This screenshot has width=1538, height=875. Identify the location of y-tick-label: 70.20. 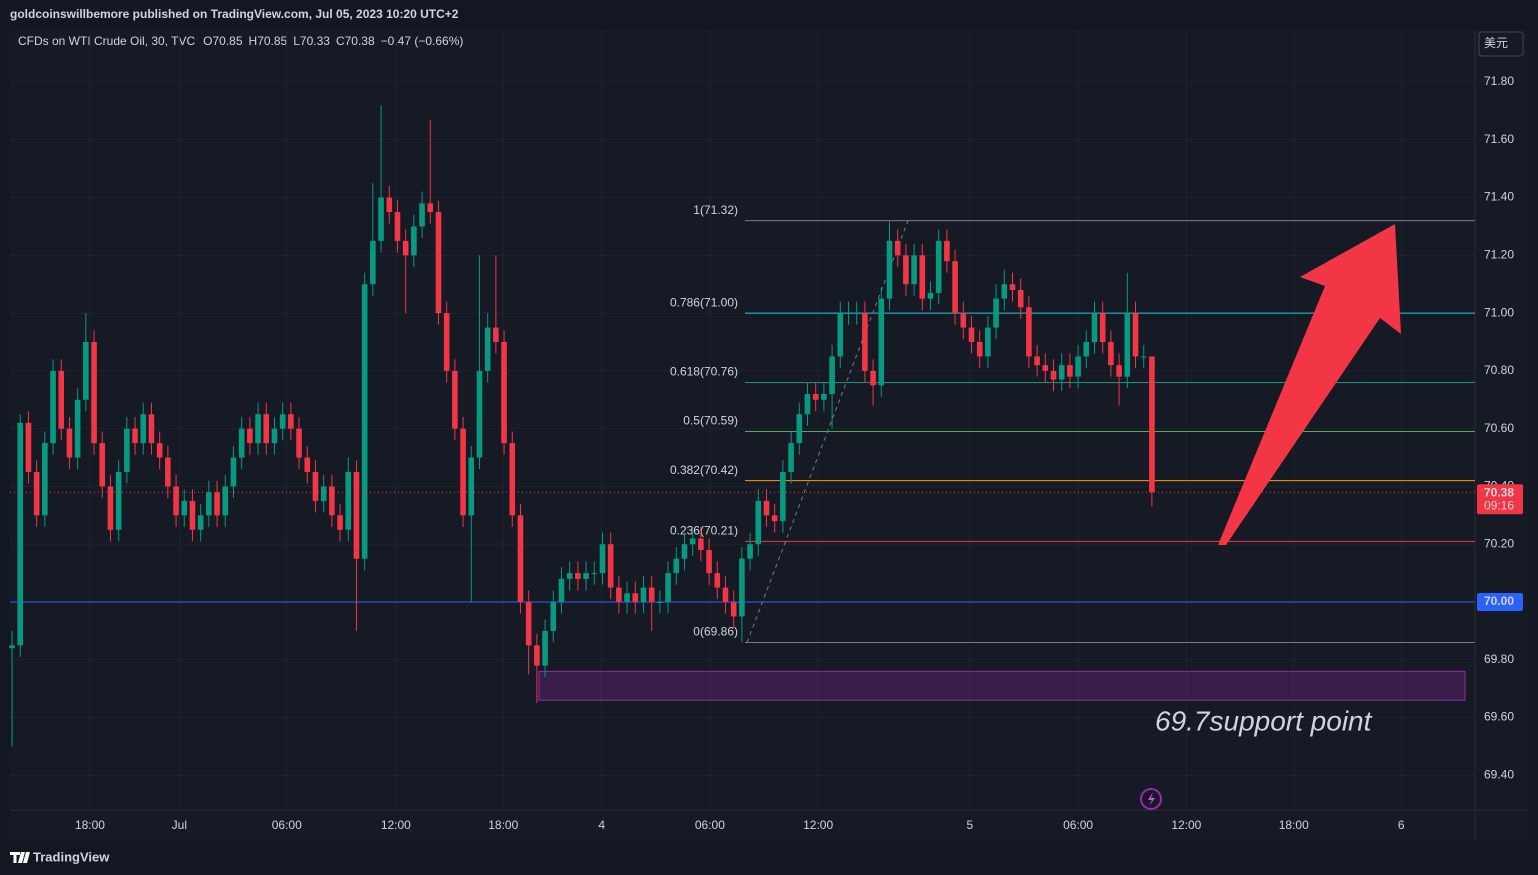
(1499, 543).